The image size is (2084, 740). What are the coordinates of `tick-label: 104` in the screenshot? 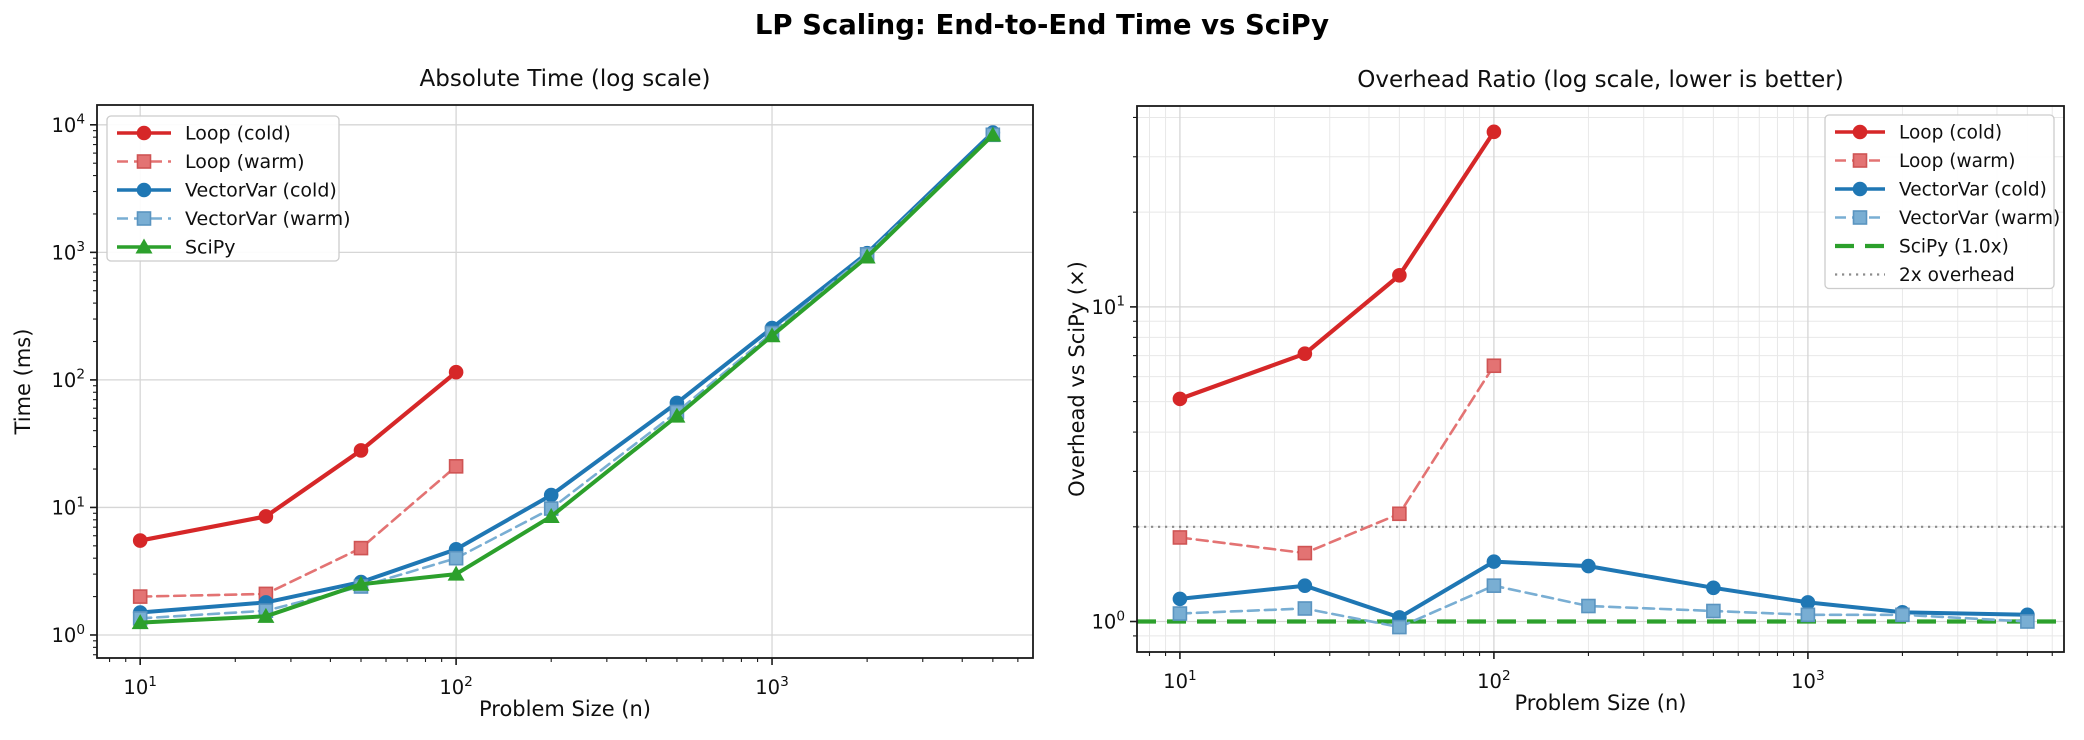 It's located at (68, 124).